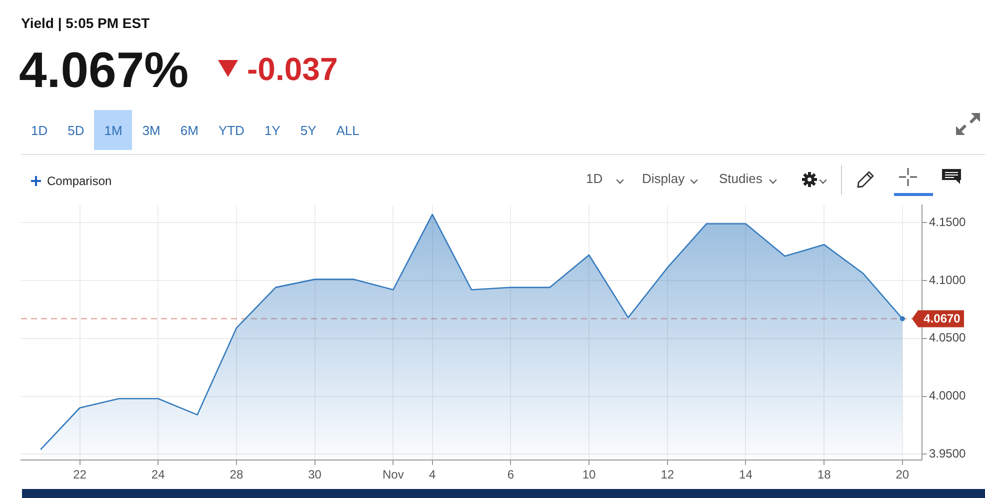 The width and height of the screenshot is (985, 498). What do you see at coordinates (158, 475) in the screenshot?
I see `x-tick-label: 24` at bounding box center [158, 475].